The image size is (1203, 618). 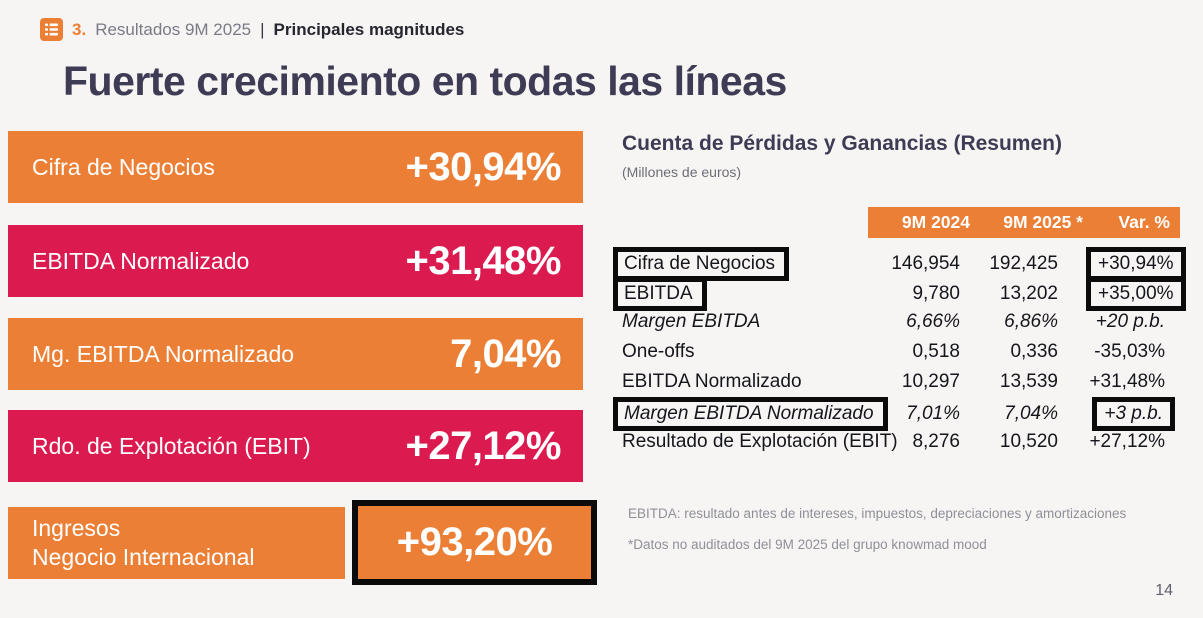 I want to click on kpi-bar-ingresos-internacional: Ingresos Negocio Internacional, so click(x=176, y=543).